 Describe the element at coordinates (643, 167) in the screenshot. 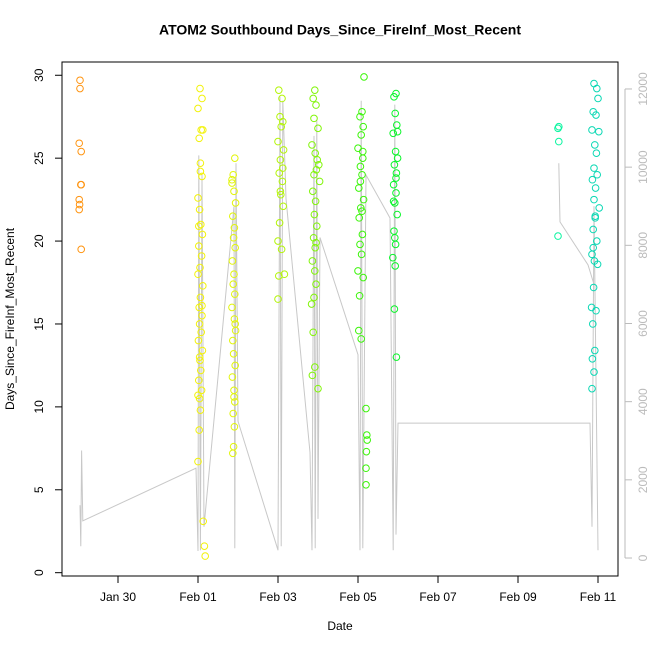

I see `y2-tick-label: 10000` at that location.